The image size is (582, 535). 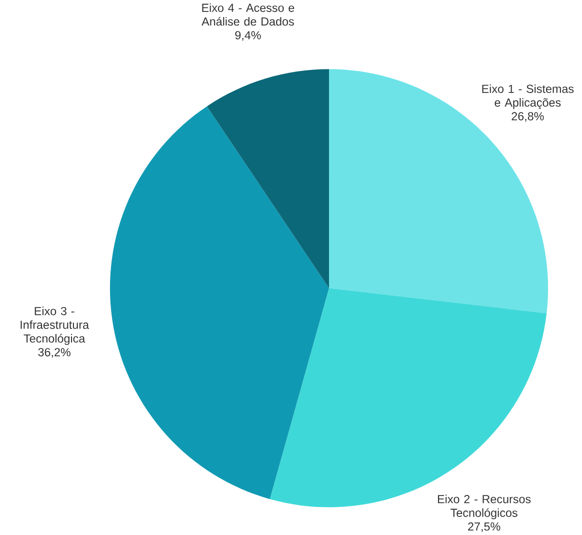 What do you see at coordinates (55, 325) in the screenshot?
I see `slice-label: Eixo 3 - Infraestrutura Tecnológica` at bounding box center [55, 325].